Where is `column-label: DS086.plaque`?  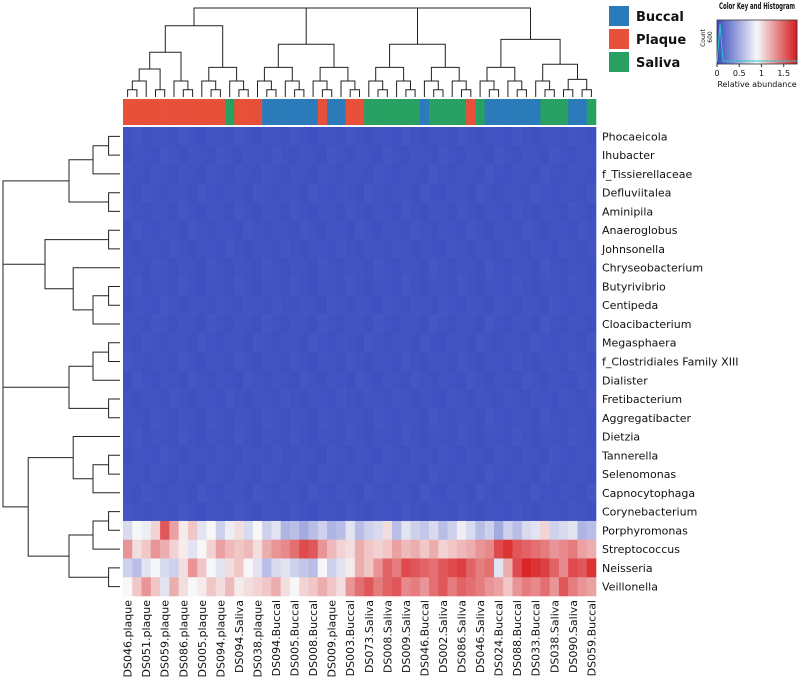
column-label: DS086.plaque is located at coordinates (183, 639).